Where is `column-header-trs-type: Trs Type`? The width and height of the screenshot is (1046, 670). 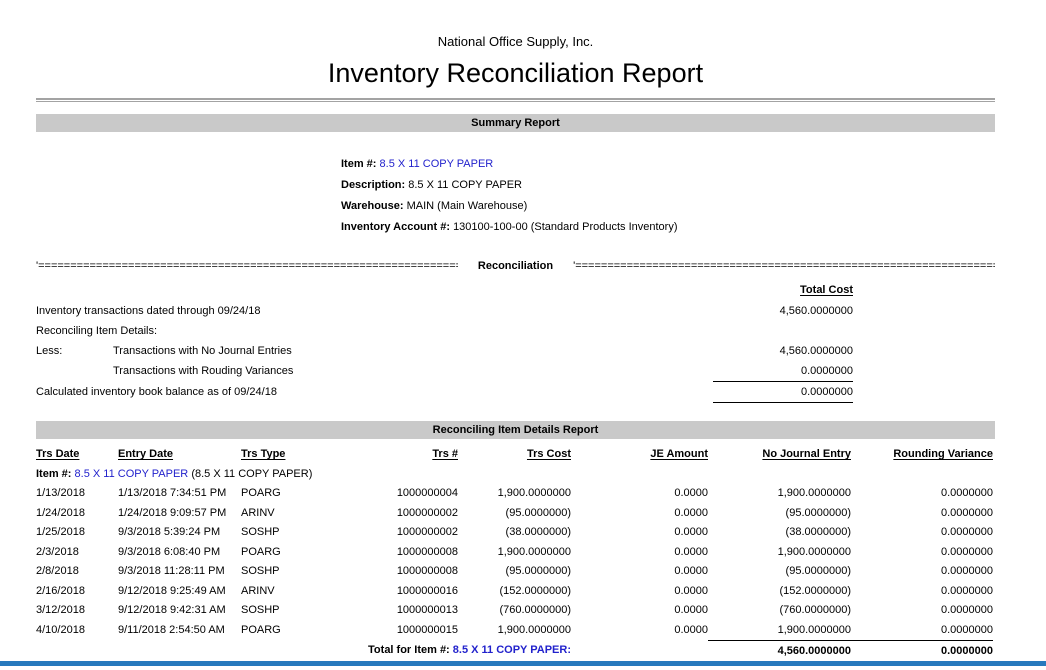
column-header-trs-type: Trs Type is located at coordinates (291, 454).